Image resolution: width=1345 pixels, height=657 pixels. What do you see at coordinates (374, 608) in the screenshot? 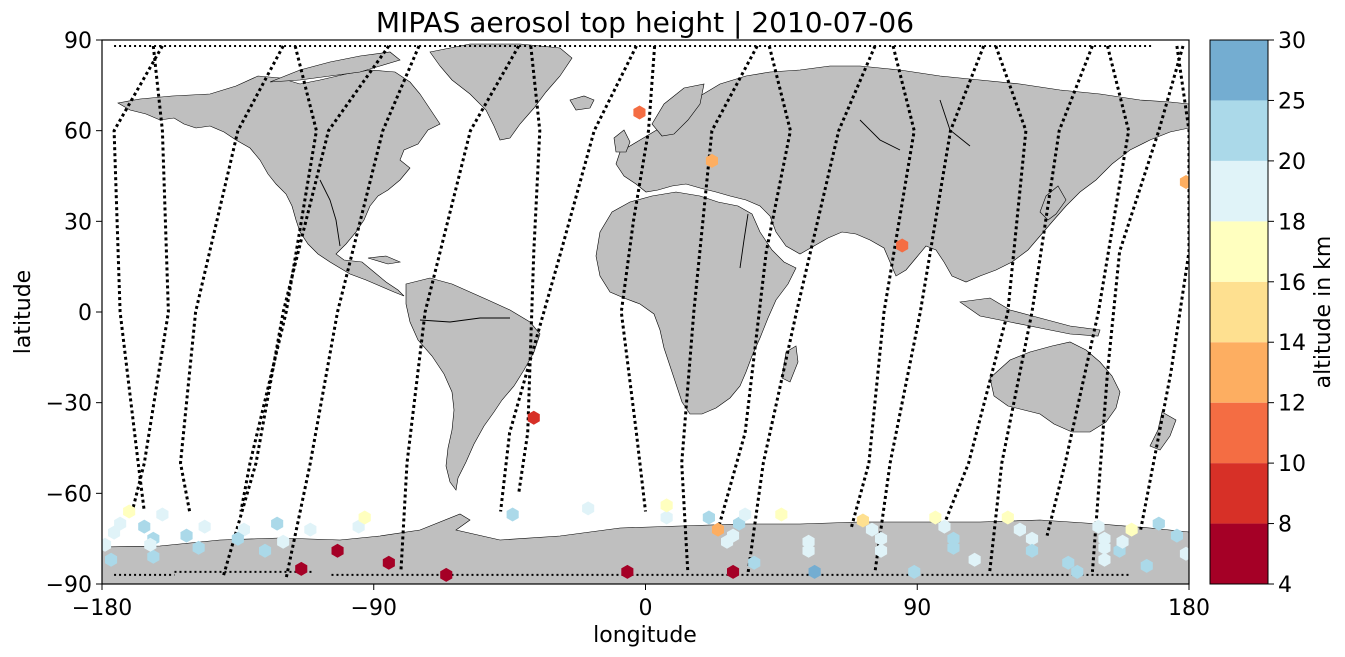
I see `x-tick-label: −90` at bounding box center [374, 608].